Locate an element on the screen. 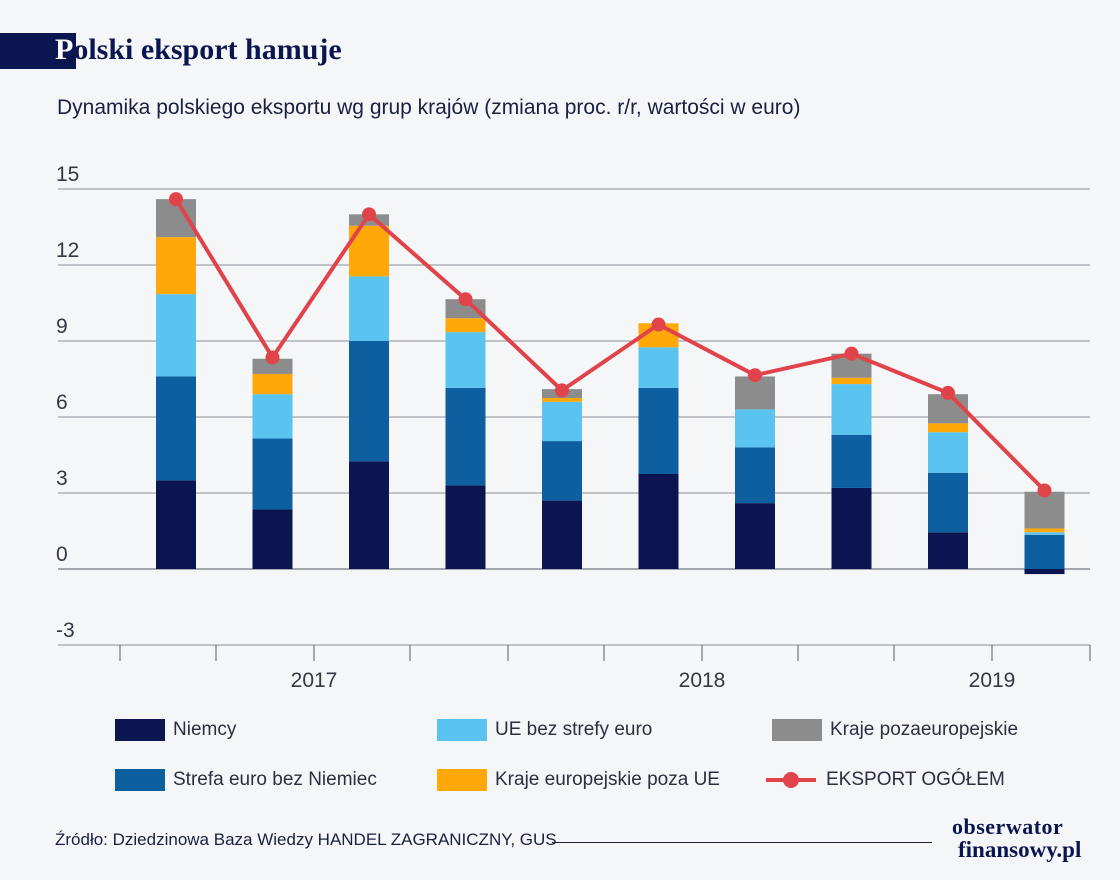 The height and width of the screenshot is (880, 1120). legend-label-kraje-pozaeuropejskie: Kraje pozaeuropejskie is located at coordinates (924, 729).